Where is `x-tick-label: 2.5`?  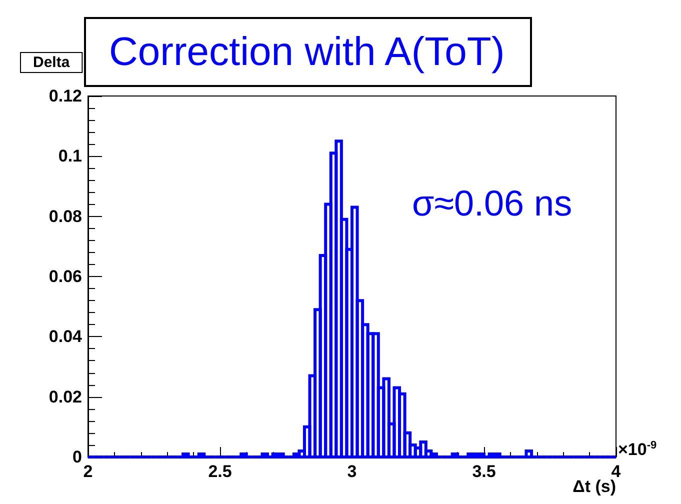 x-tick-label: 2.5 is located at coordinates (220, 471).